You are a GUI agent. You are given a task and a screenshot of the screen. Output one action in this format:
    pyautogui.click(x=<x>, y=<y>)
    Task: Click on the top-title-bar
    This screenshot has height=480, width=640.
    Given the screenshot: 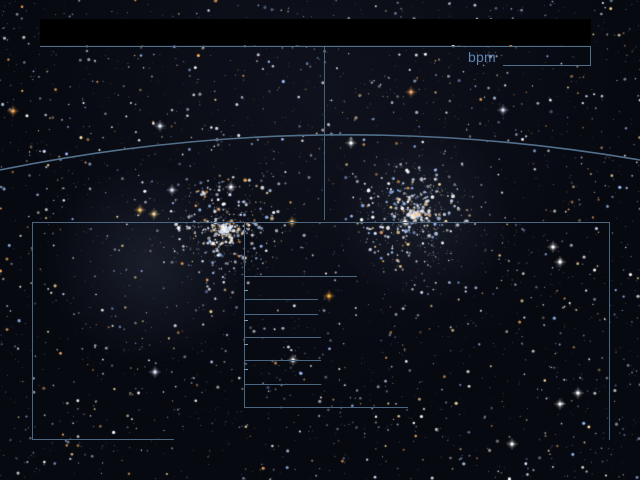 What is the action you would take?
    pyautogui.click(x=315, y=32)
    